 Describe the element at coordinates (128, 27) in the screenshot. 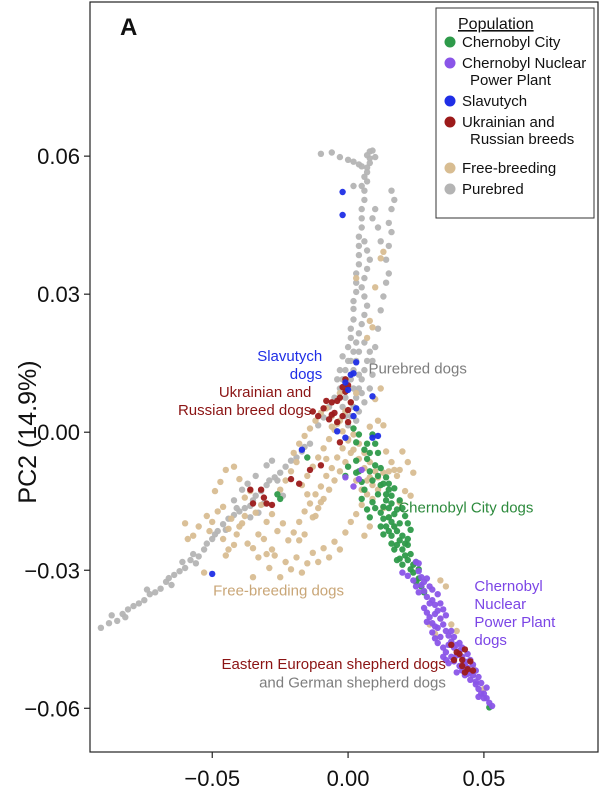

I see `panel-label: A` at that location.